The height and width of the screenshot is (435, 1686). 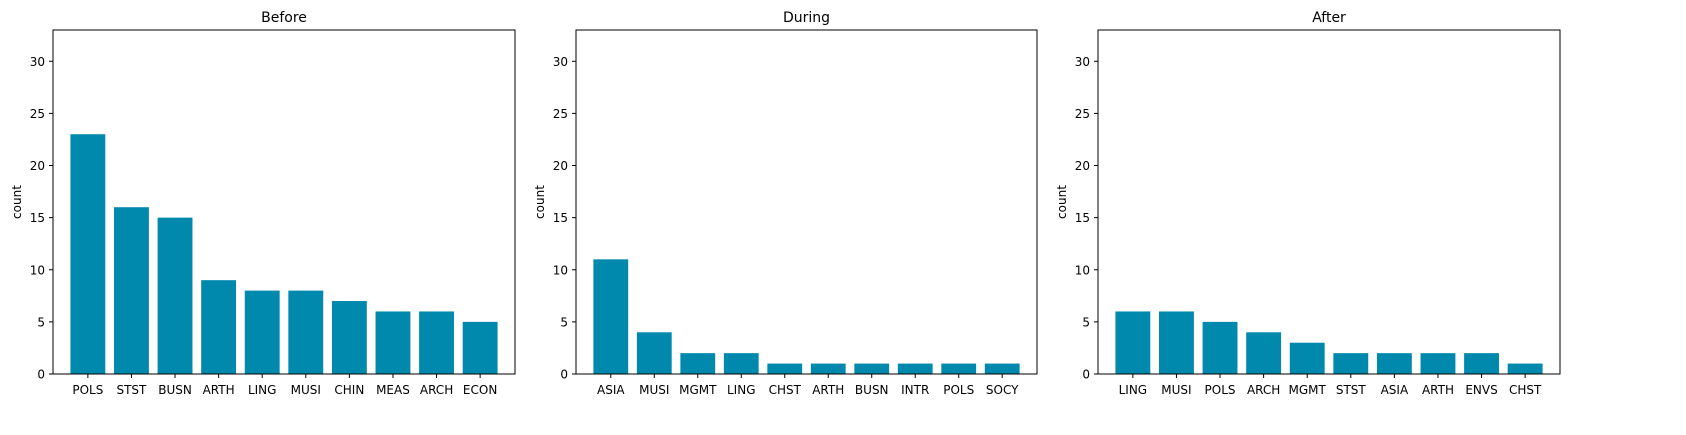 I want to click on x-tick-label: CHIN, so click(x=349, y=390).